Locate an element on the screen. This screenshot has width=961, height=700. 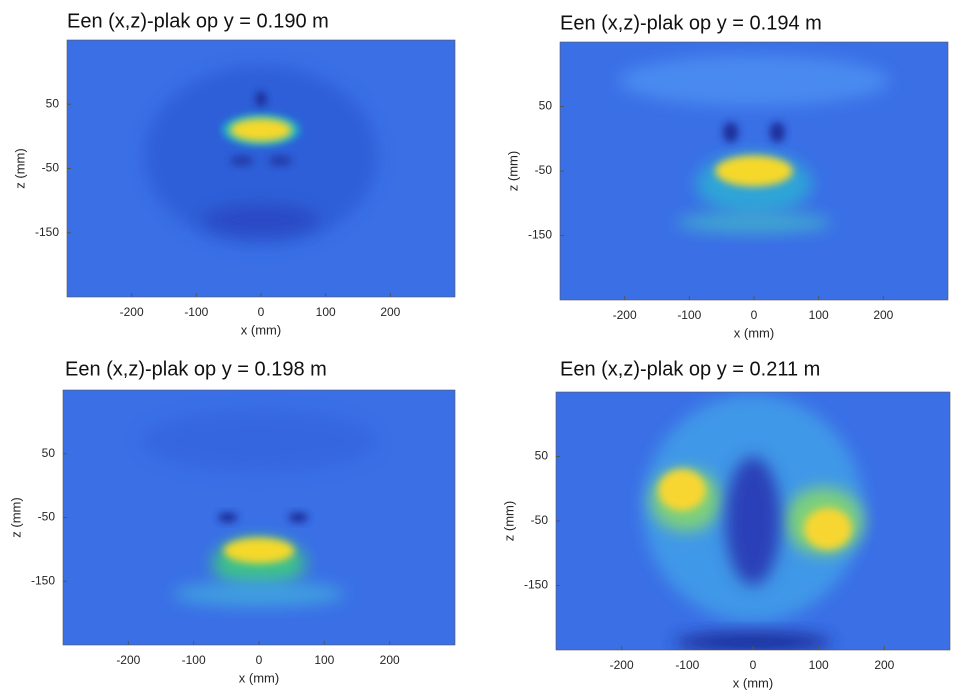
chart-title: Een (x,z)-plak op y = 0.211 m is located at coordinates (690, 369).